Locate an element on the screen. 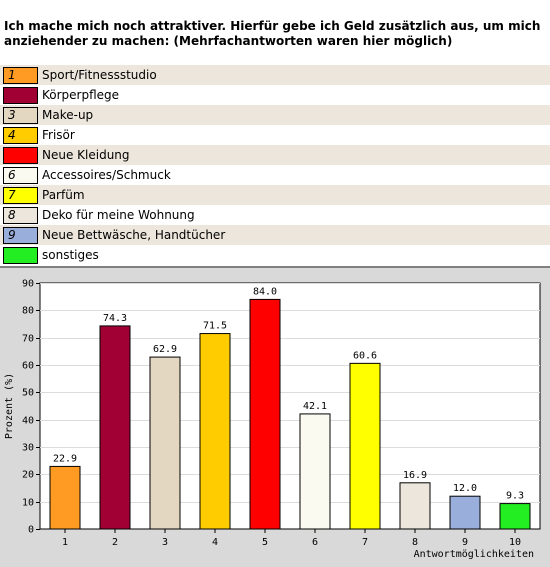 This screenshot has height=567, width=550. bar-value-label: 74.3 is located at coordinates (115, 318).